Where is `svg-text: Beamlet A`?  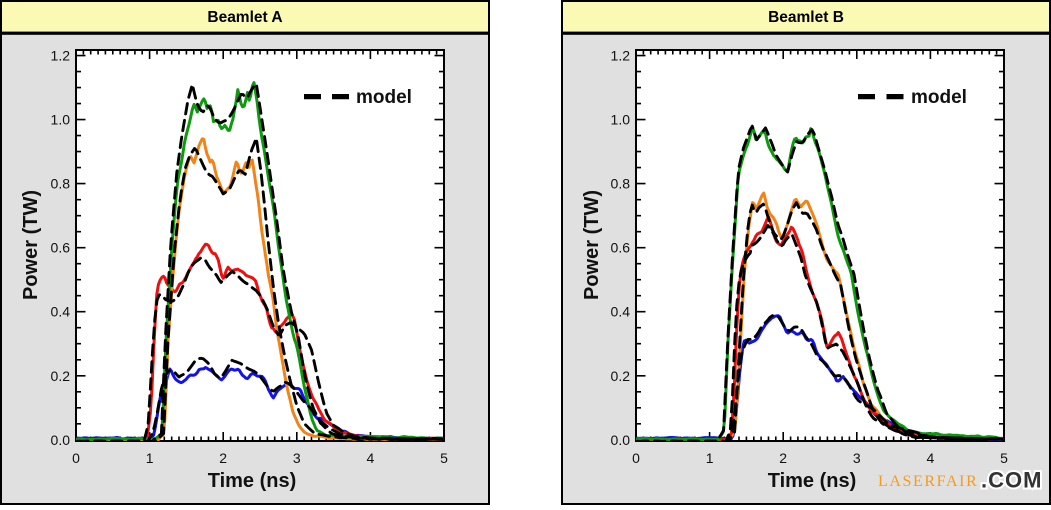
svg-text: Beamlet A is located at coordinates (244, 17).